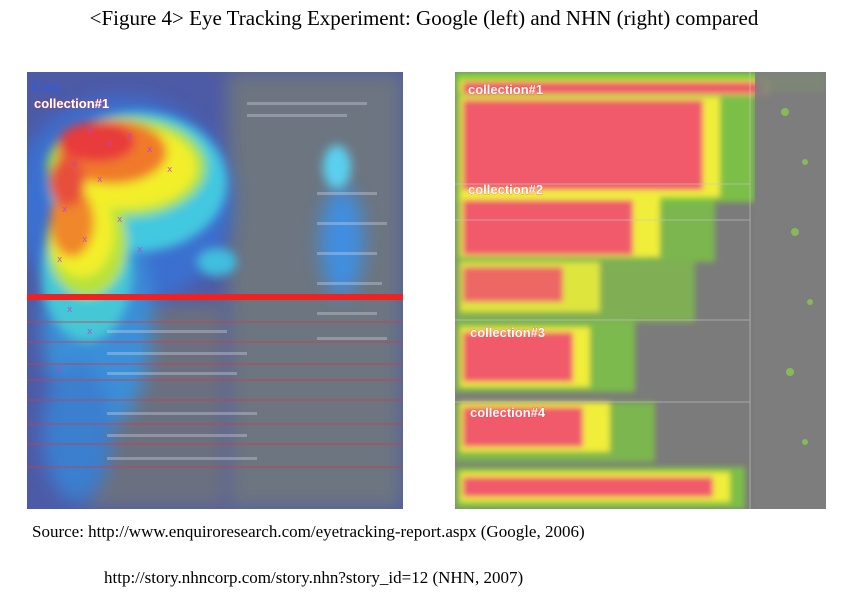  I want to click on nhn-collection-4-label: collection#4, so click(508, 412).